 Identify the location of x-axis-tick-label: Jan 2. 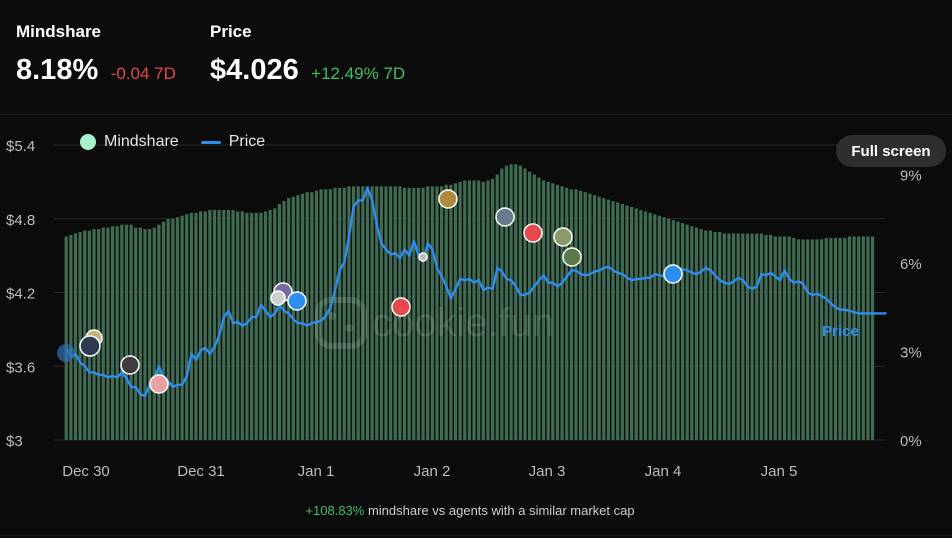
(432, 471).